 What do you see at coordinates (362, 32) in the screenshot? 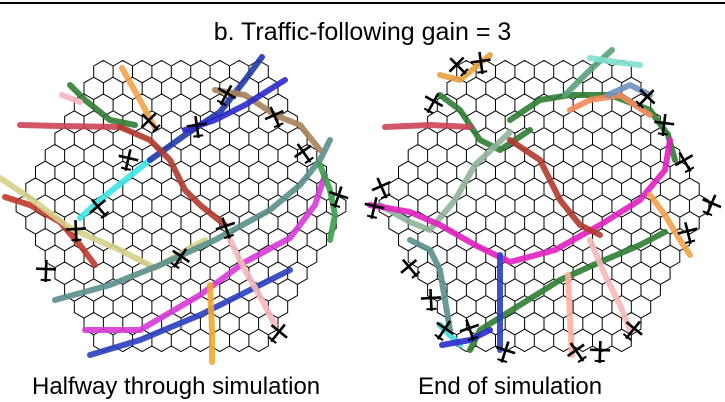
I see `figure-title: b. Traffic-following gain = 3` at bounding box center [362, 32].